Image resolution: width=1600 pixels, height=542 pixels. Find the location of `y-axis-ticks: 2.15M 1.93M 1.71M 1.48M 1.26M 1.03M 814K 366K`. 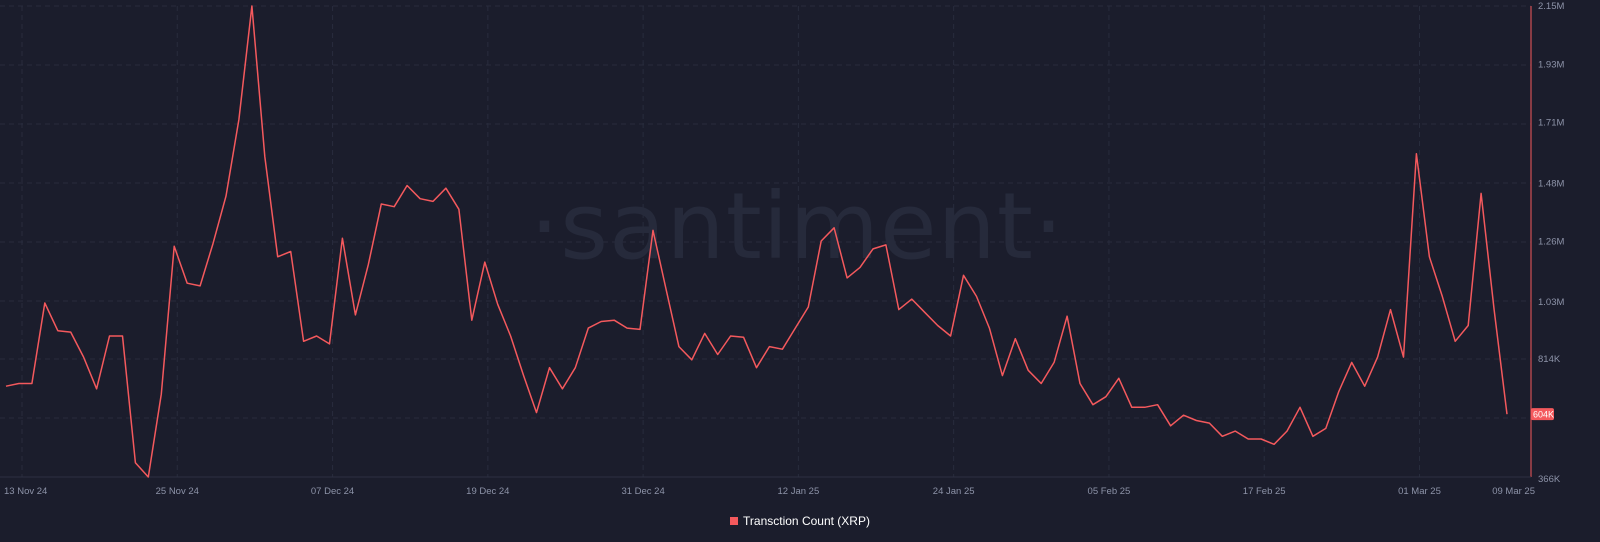

y-axis-ticks: 2.15M 1.93M 1.71M 1.48M 1.26M 1.03M 814K 366K is located at coordinates (1551, 243).